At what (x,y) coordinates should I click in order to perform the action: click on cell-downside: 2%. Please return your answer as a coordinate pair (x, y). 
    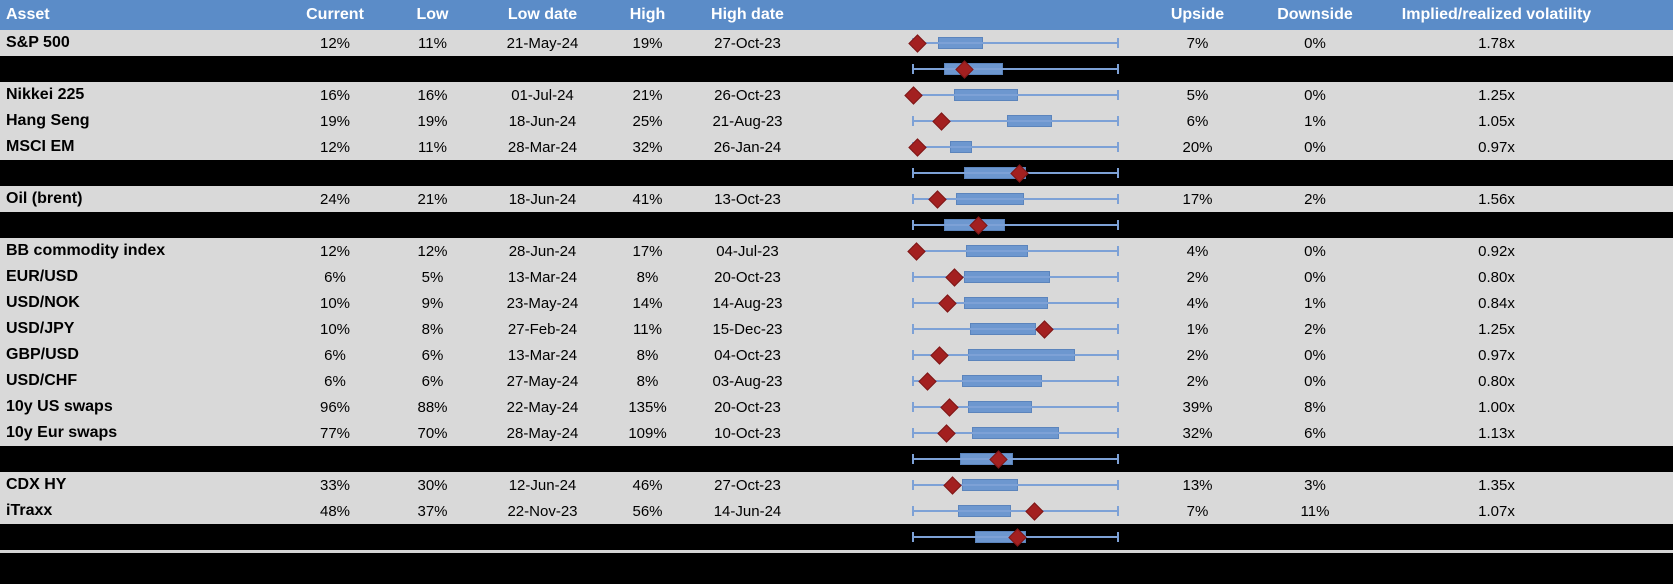
    Looking at the image, I should click on (1315, 199).